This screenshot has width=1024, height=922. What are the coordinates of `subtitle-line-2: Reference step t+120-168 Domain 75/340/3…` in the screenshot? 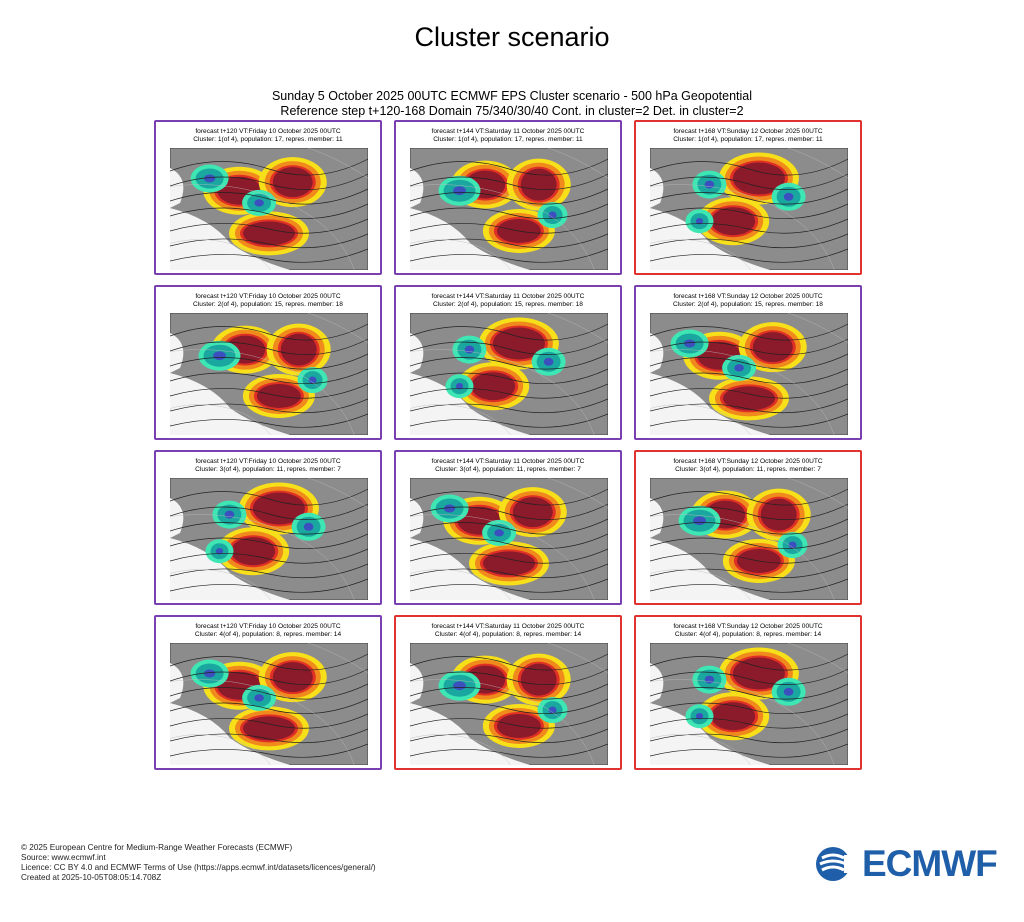 It's located at (512, 111).